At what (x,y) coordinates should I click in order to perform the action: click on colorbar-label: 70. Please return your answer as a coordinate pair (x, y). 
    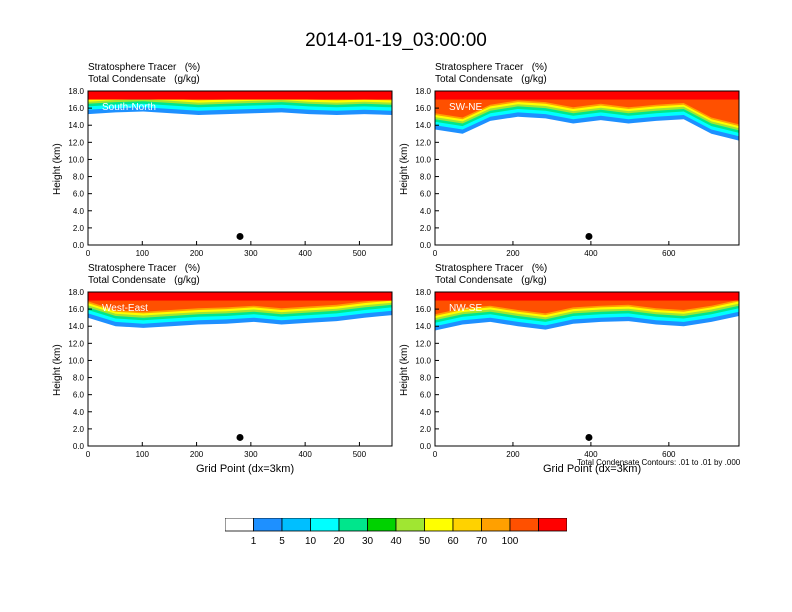
    Looking at the image, I should click on (481, 541).